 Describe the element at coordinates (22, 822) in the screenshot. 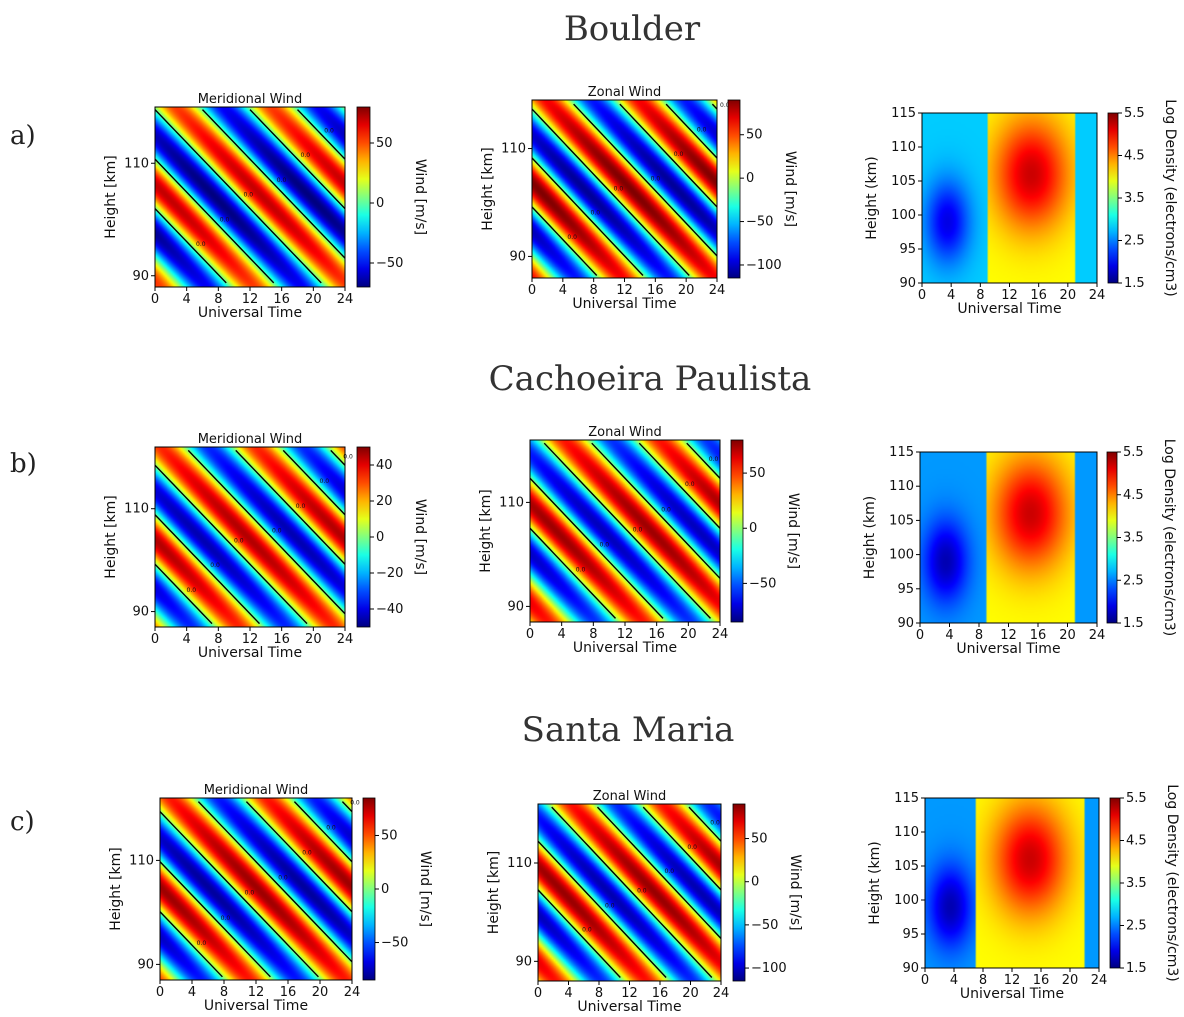

I see `row-label-c: c)` at that location.